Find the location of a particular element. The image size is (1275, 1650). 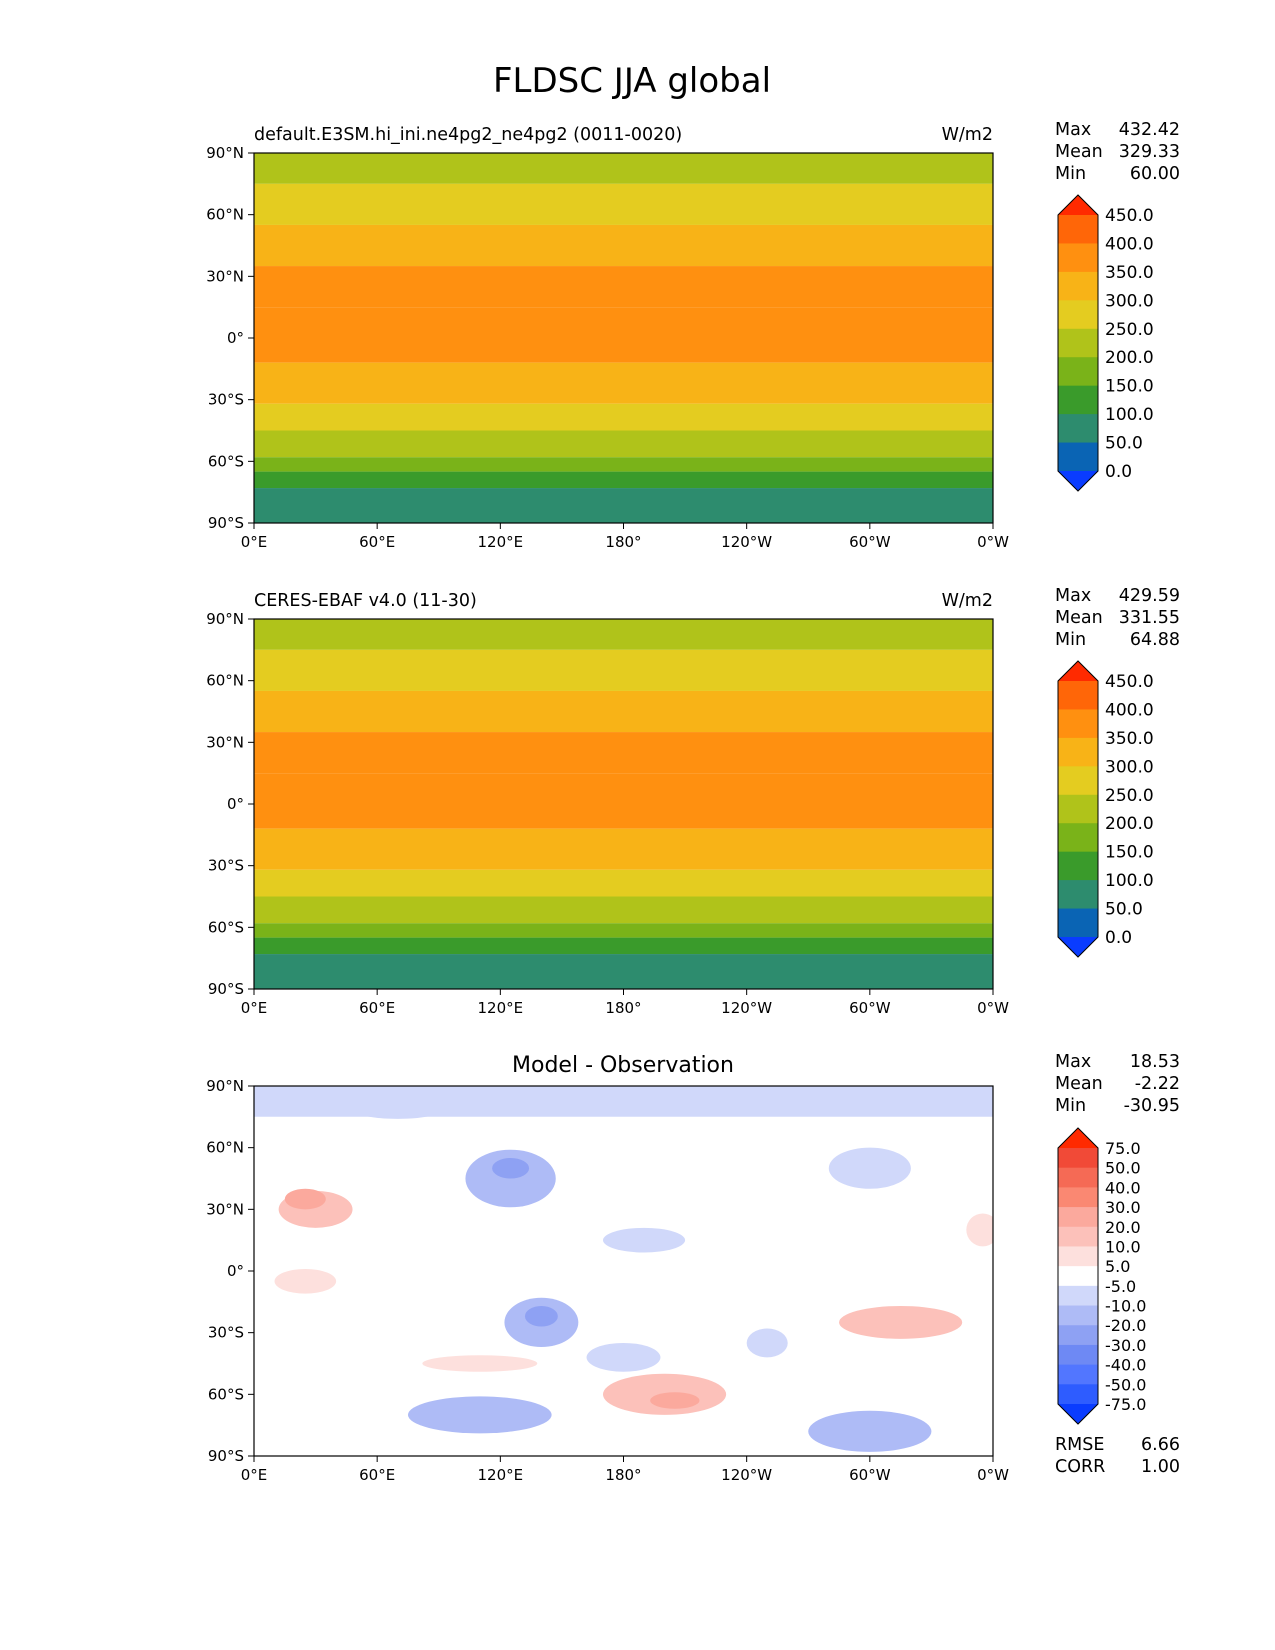

panel-units: W/m2 is located at coordinates (967, 135).